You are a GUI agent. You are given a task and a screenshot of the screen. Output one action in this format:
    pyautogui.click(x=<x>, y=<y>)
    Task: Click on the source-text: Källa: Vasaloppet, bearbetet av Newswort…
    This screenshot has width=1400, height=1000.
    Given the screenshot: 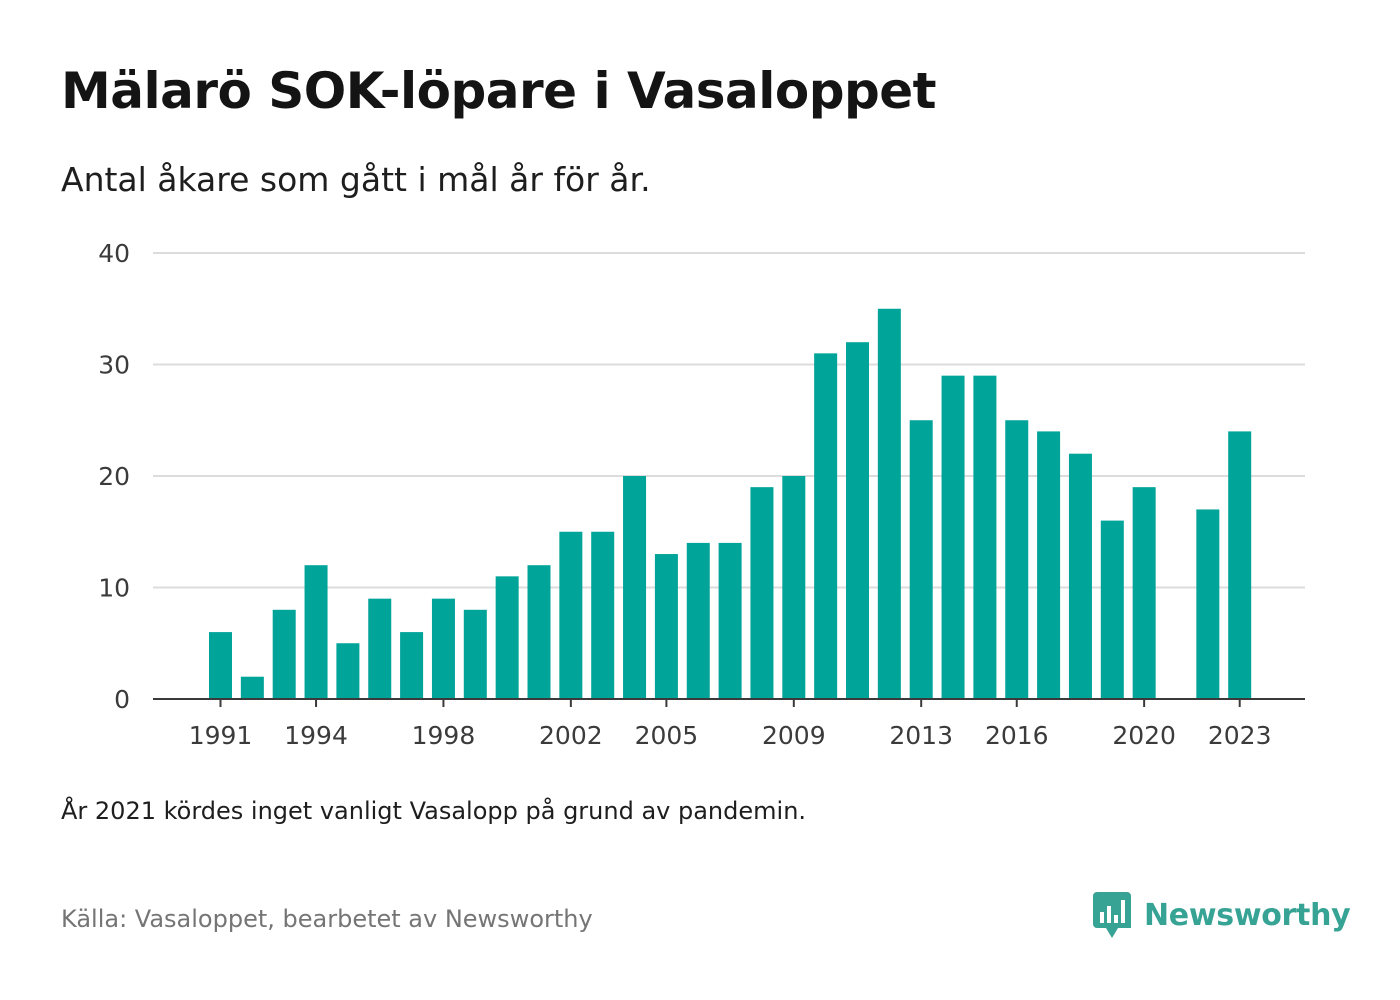 What is the action you would take?
    pyautogui.click(x=327, y=919)
    